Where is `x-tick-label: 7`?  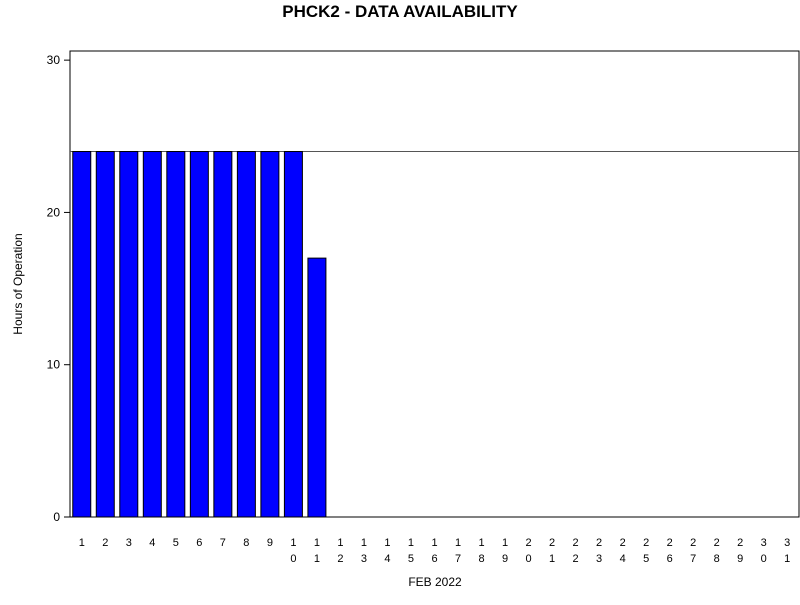
x-tick-label: 7 is located at coordinates (223, 543).